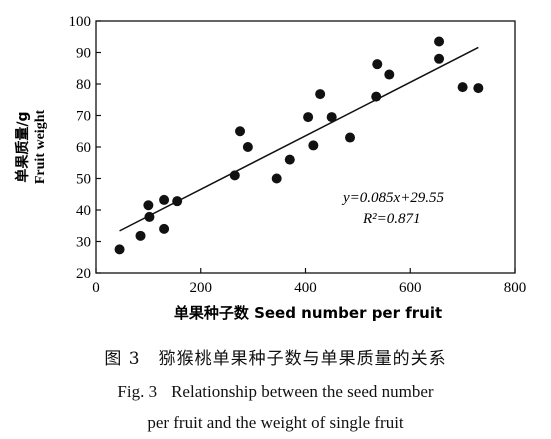  What do you see at coordinates (515, 288) in the screenshot?
I see `x-tick-label: 800` at bounding box center [515, 288].